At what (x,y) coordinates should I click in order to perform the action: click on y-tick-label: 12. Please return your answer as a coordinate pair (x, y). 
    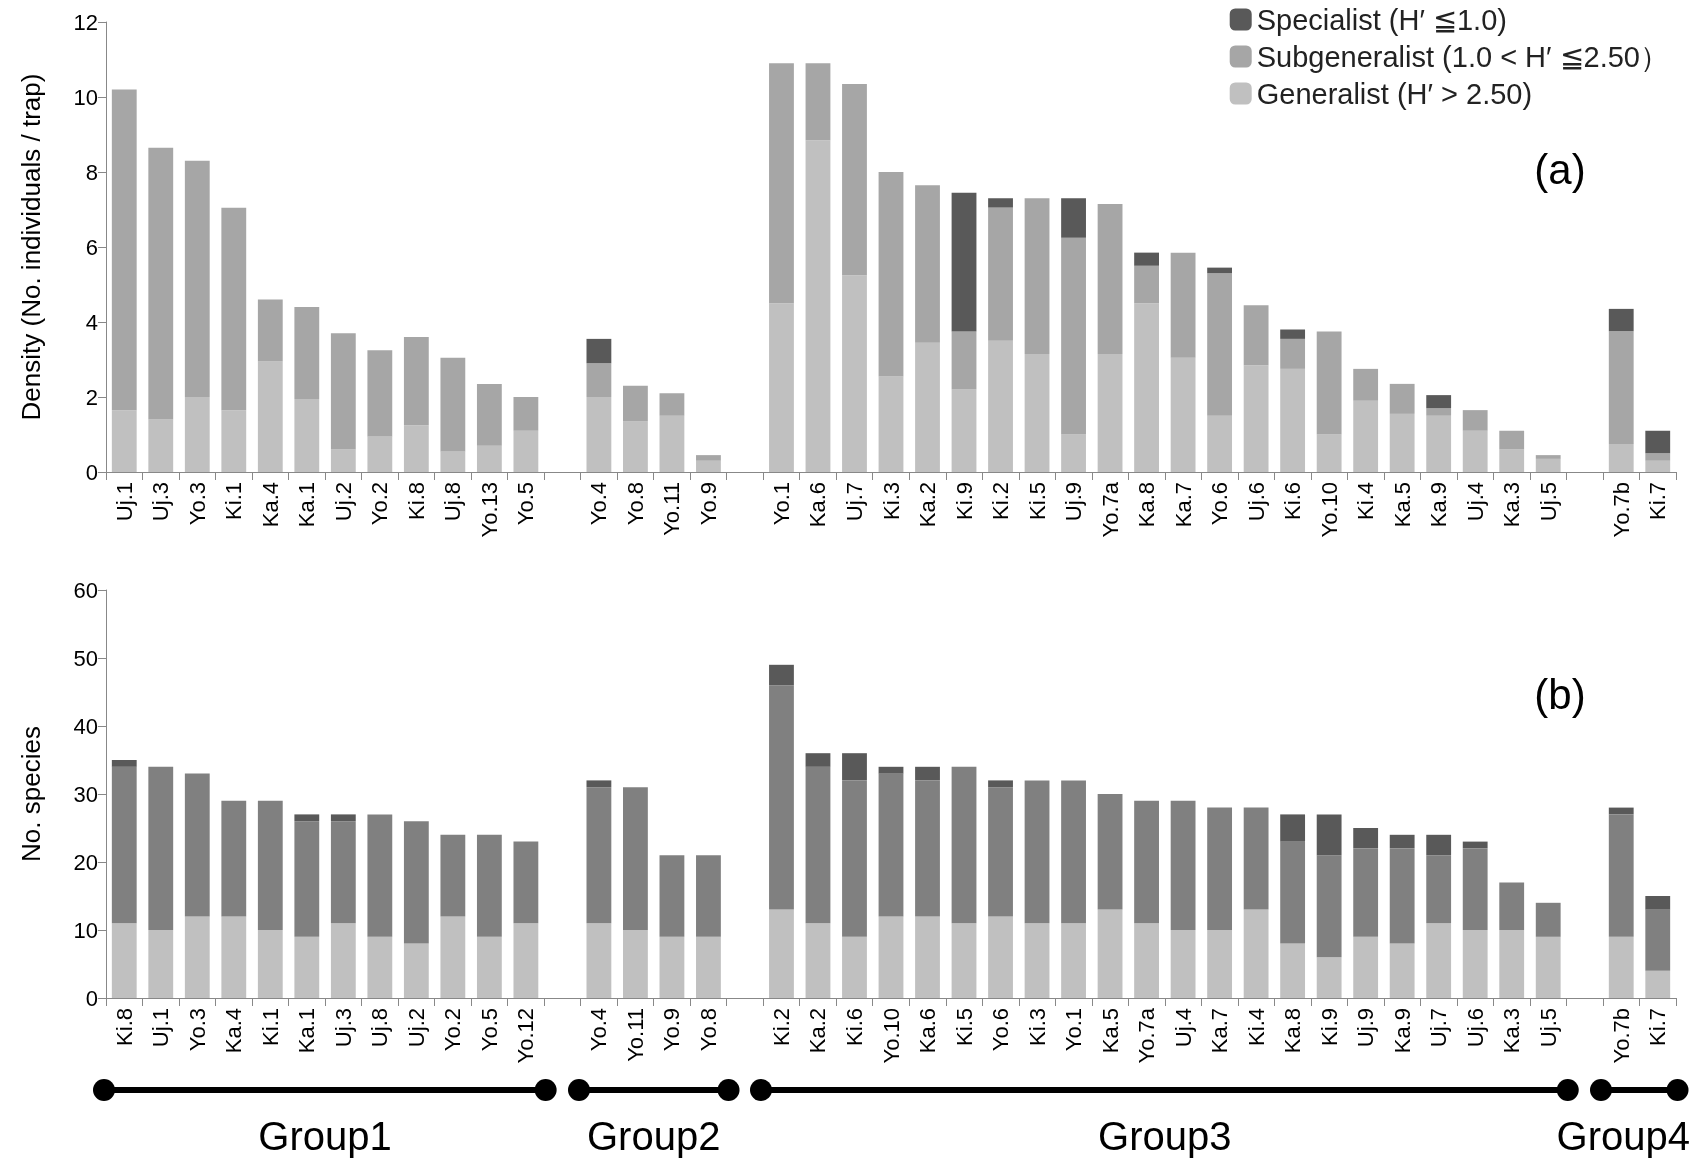
    Looking at the image, I should click on (85, 22).